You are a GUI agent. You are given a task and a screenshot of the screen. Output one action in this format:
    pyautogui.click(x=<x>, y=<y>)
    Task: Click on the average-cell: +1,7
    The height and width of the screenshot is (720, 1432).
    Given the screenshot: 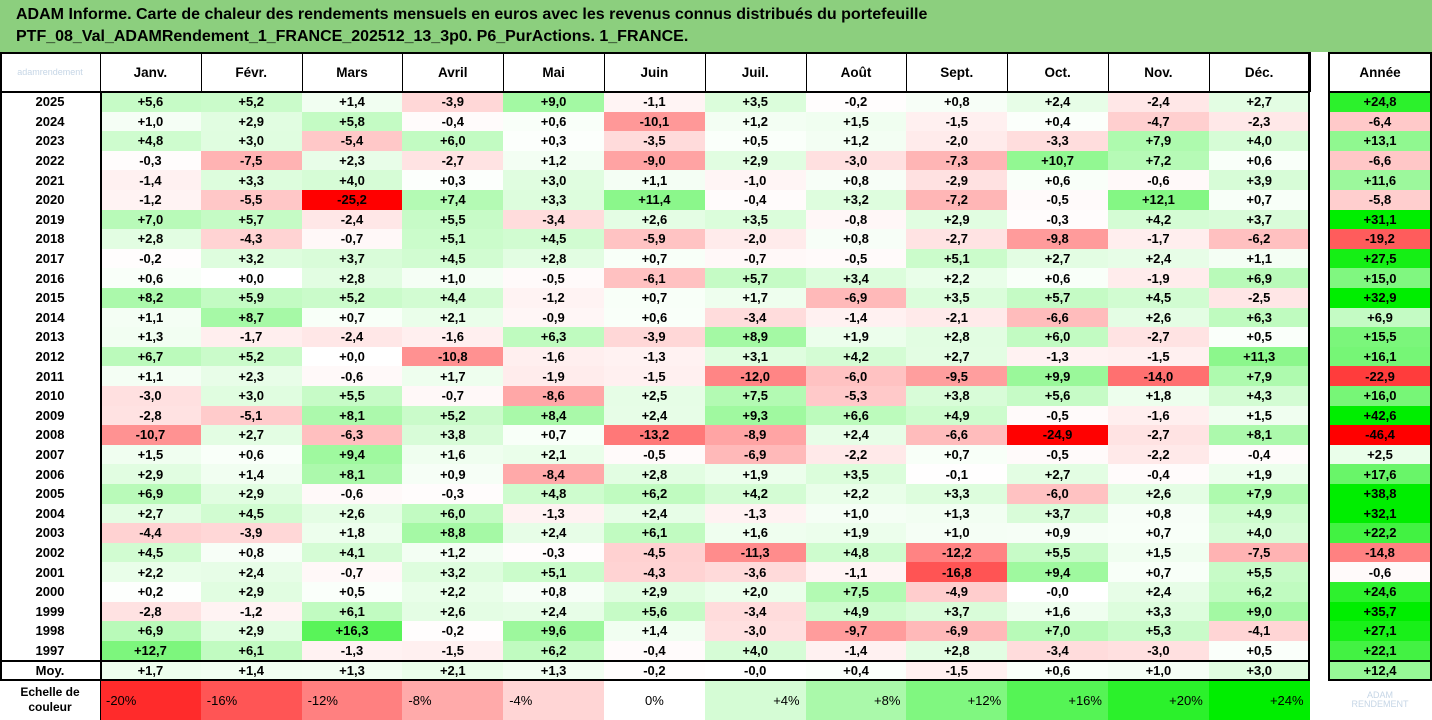 What is the action you would take?
    pyautogui.click(x=150, y=670)
    